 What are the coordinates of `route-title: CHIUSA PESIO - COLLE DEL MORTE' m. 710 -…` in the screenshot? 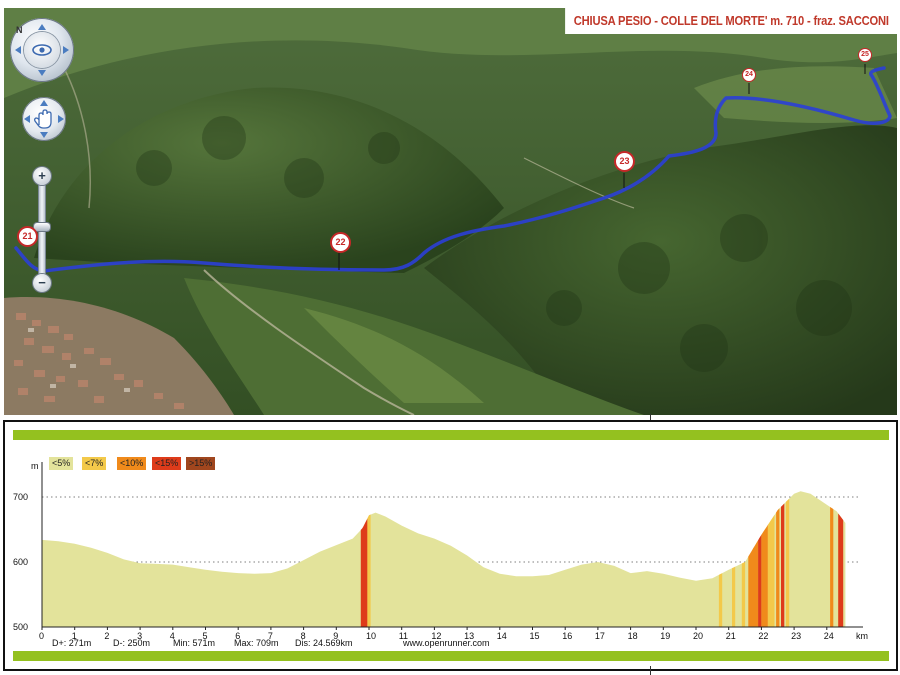 It's located at (730, 21).